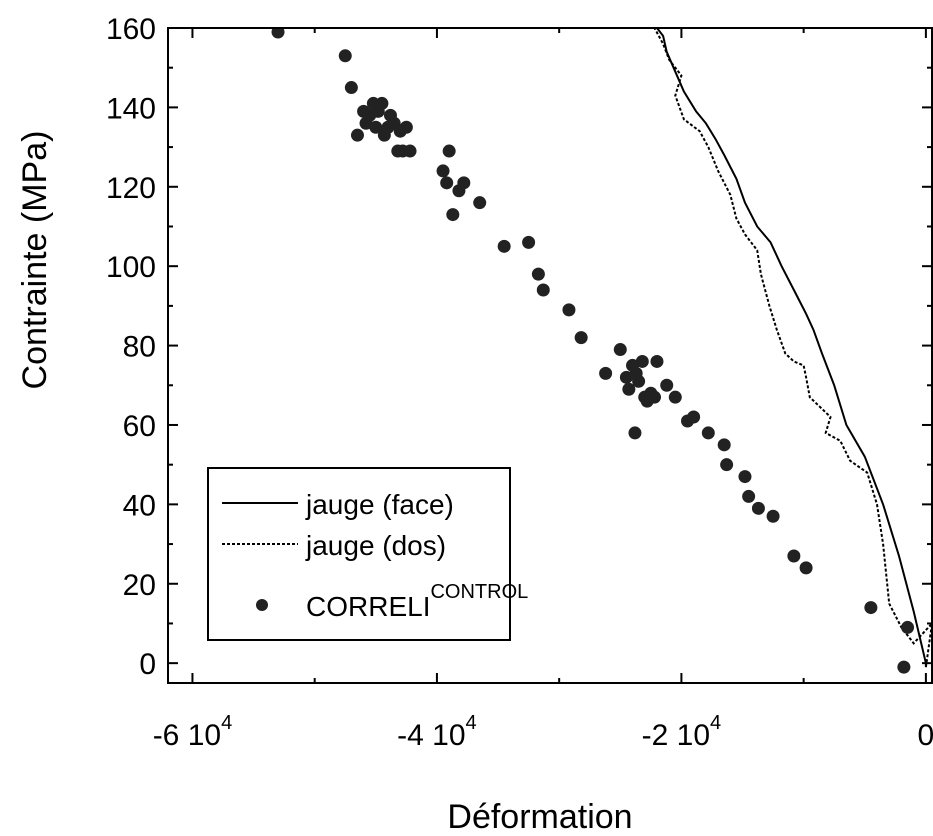 The image size is (933, 836). Describe the element at coordinates (368, 606) in the screenshot. I see `legend-label-correli-main: CORRELI` at that location.